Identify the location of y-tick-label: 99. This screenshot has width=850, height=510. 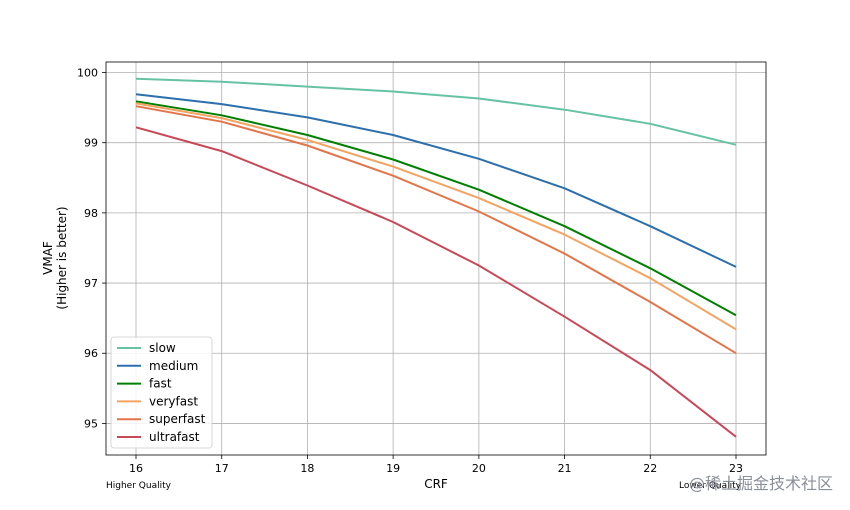
(91, 143).